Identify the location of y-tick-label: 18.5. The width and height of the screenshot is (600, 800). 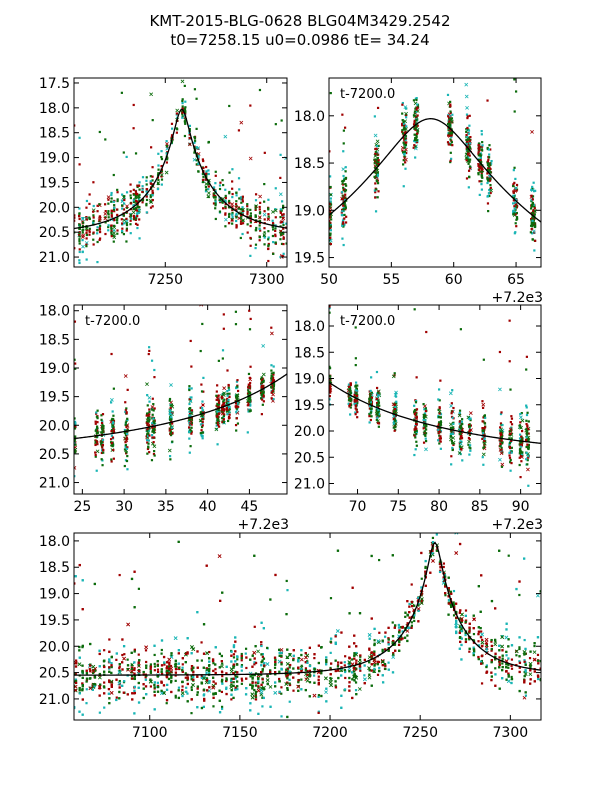
(309, 353).